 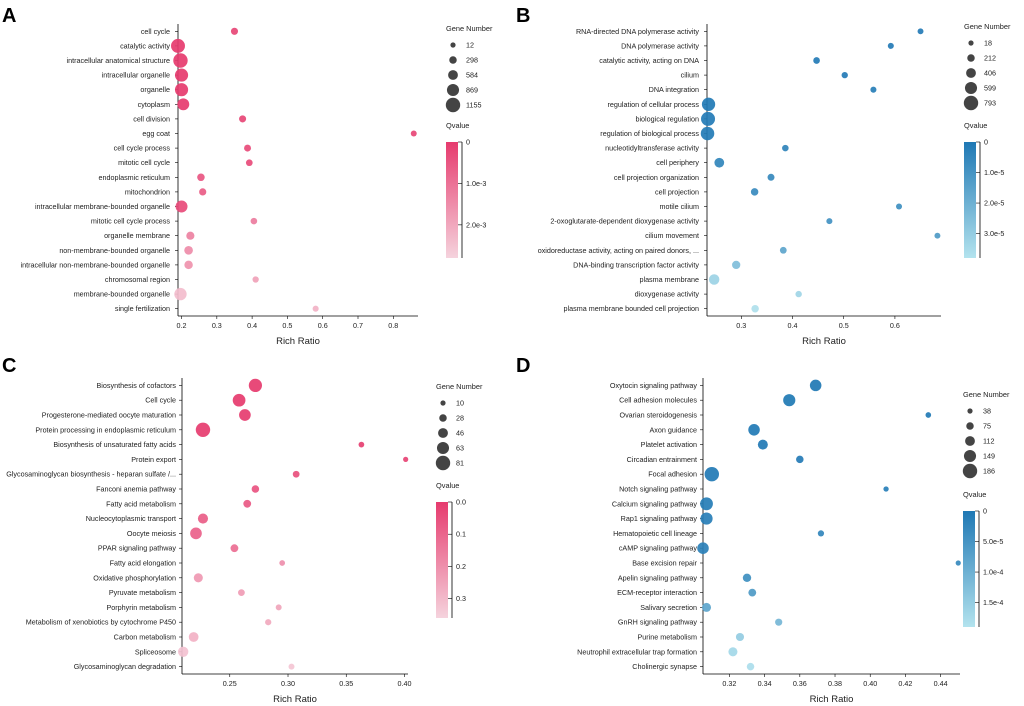 I want to click on category-label: Apelin signaling pathway, so click(x=658, y=577).